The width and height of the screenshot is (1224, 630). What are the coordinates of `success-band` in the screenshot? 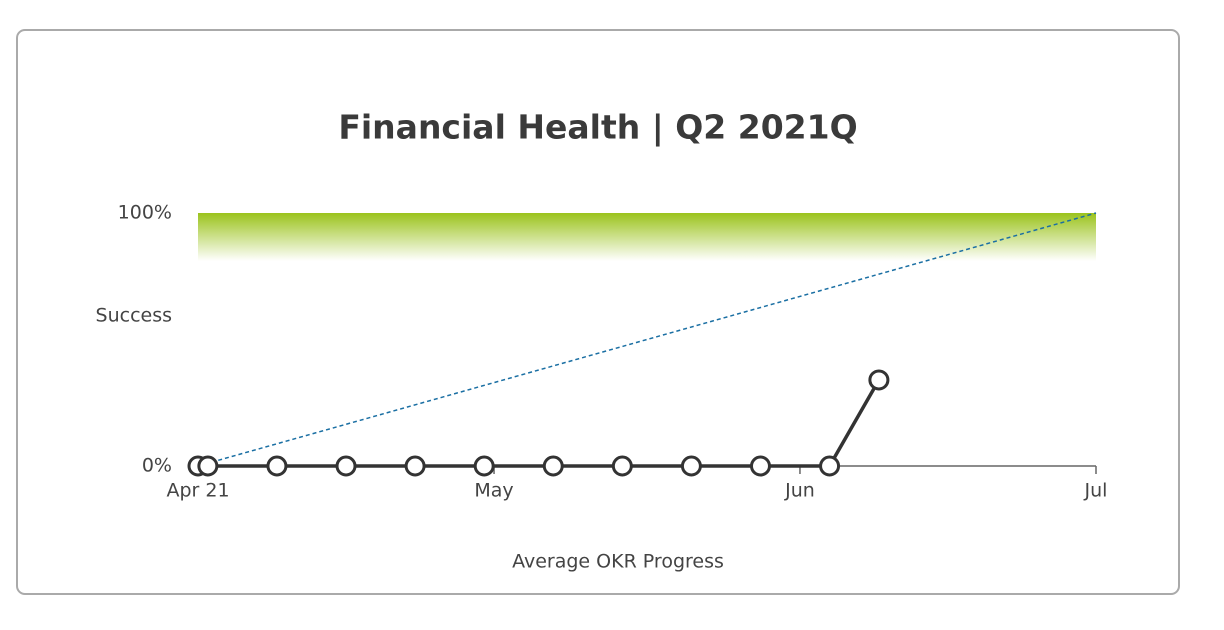 It's located at (647, 237).